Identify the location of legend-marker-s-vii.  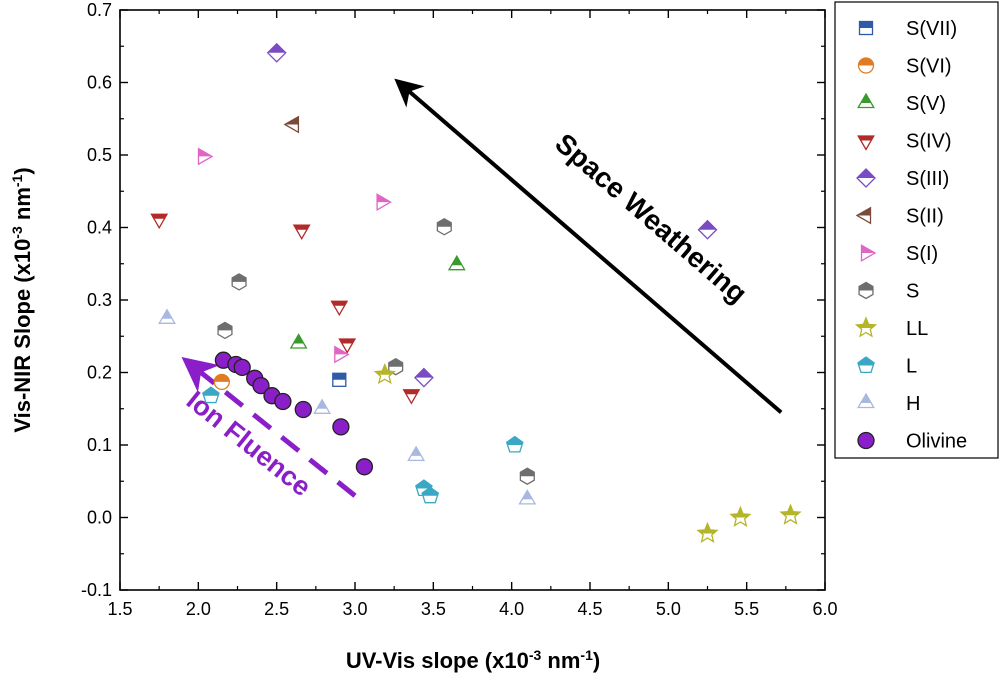
(866, 28).